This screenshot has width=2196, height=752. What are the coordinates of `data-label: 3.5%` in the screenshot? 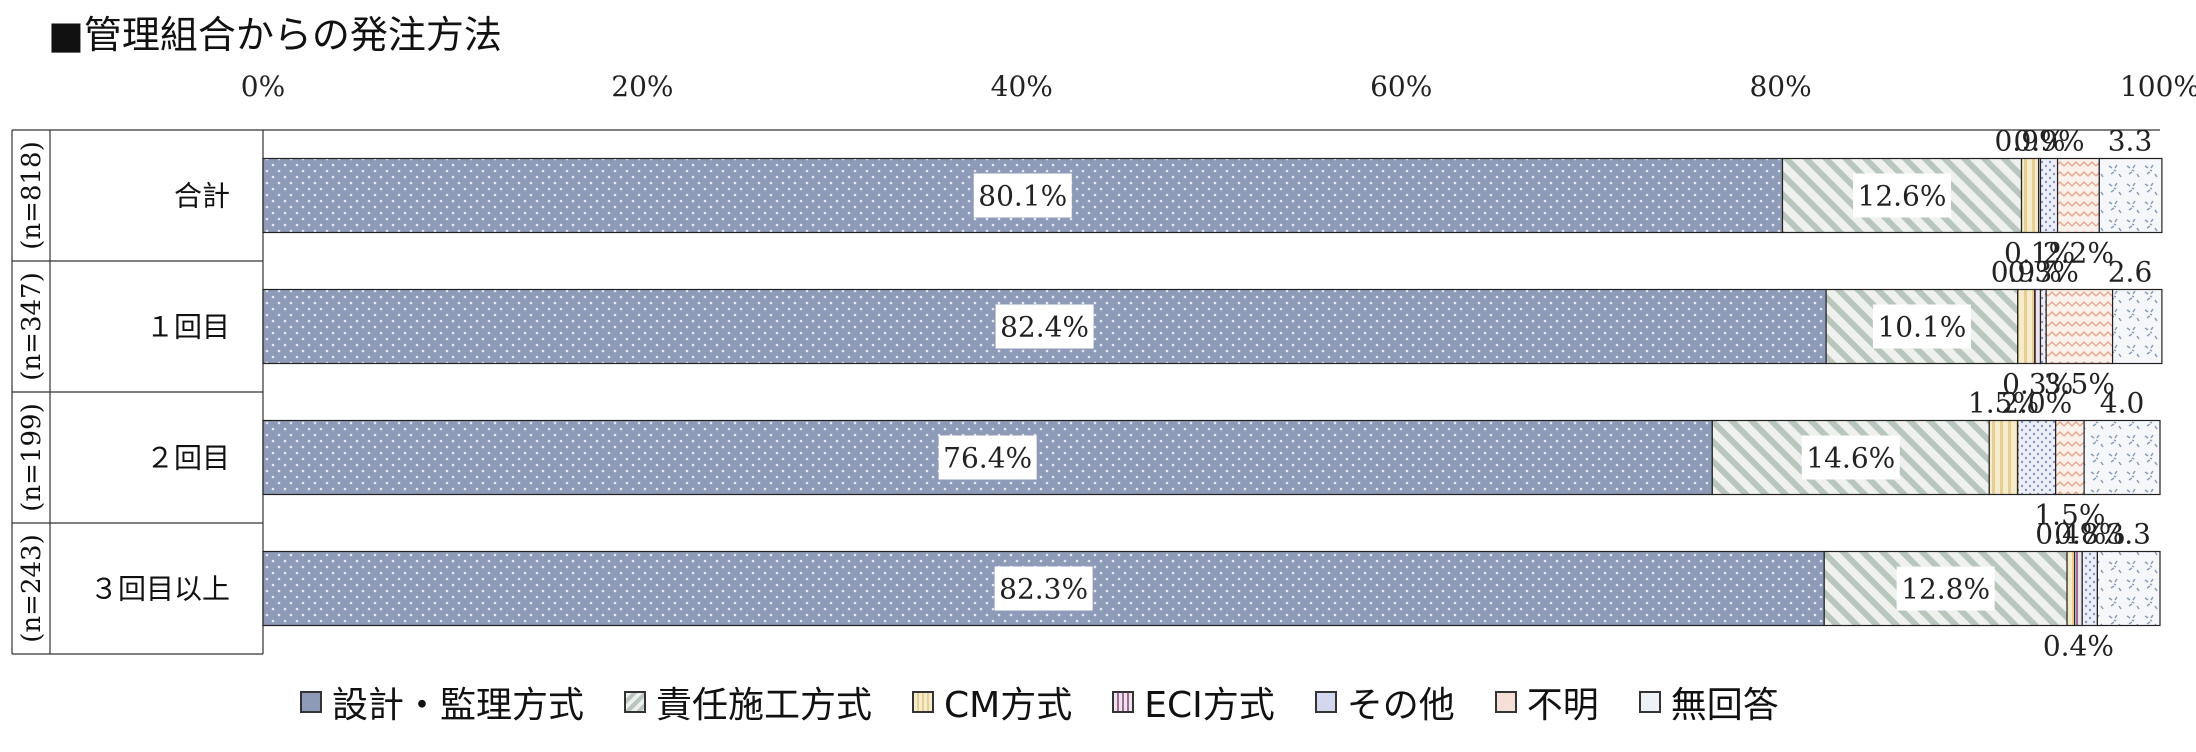 It's located at (2079, 384).